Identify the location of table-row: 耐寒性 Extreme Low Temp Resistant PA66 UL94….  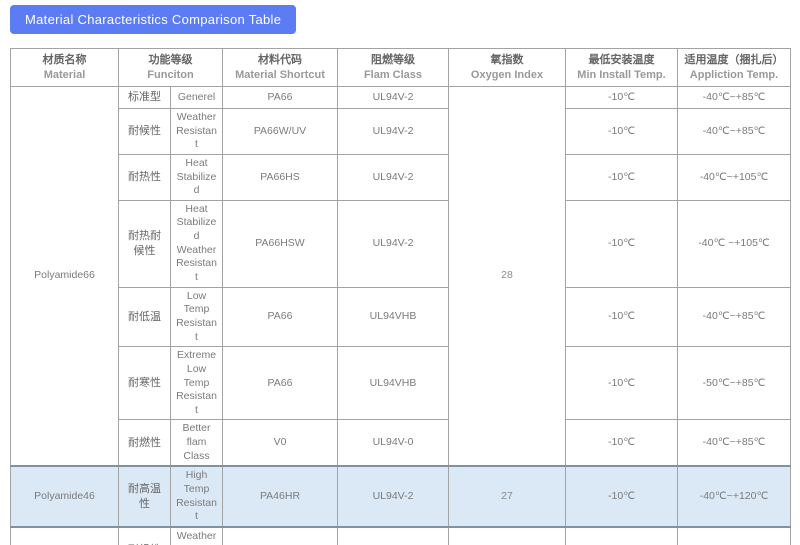
(401, 383).